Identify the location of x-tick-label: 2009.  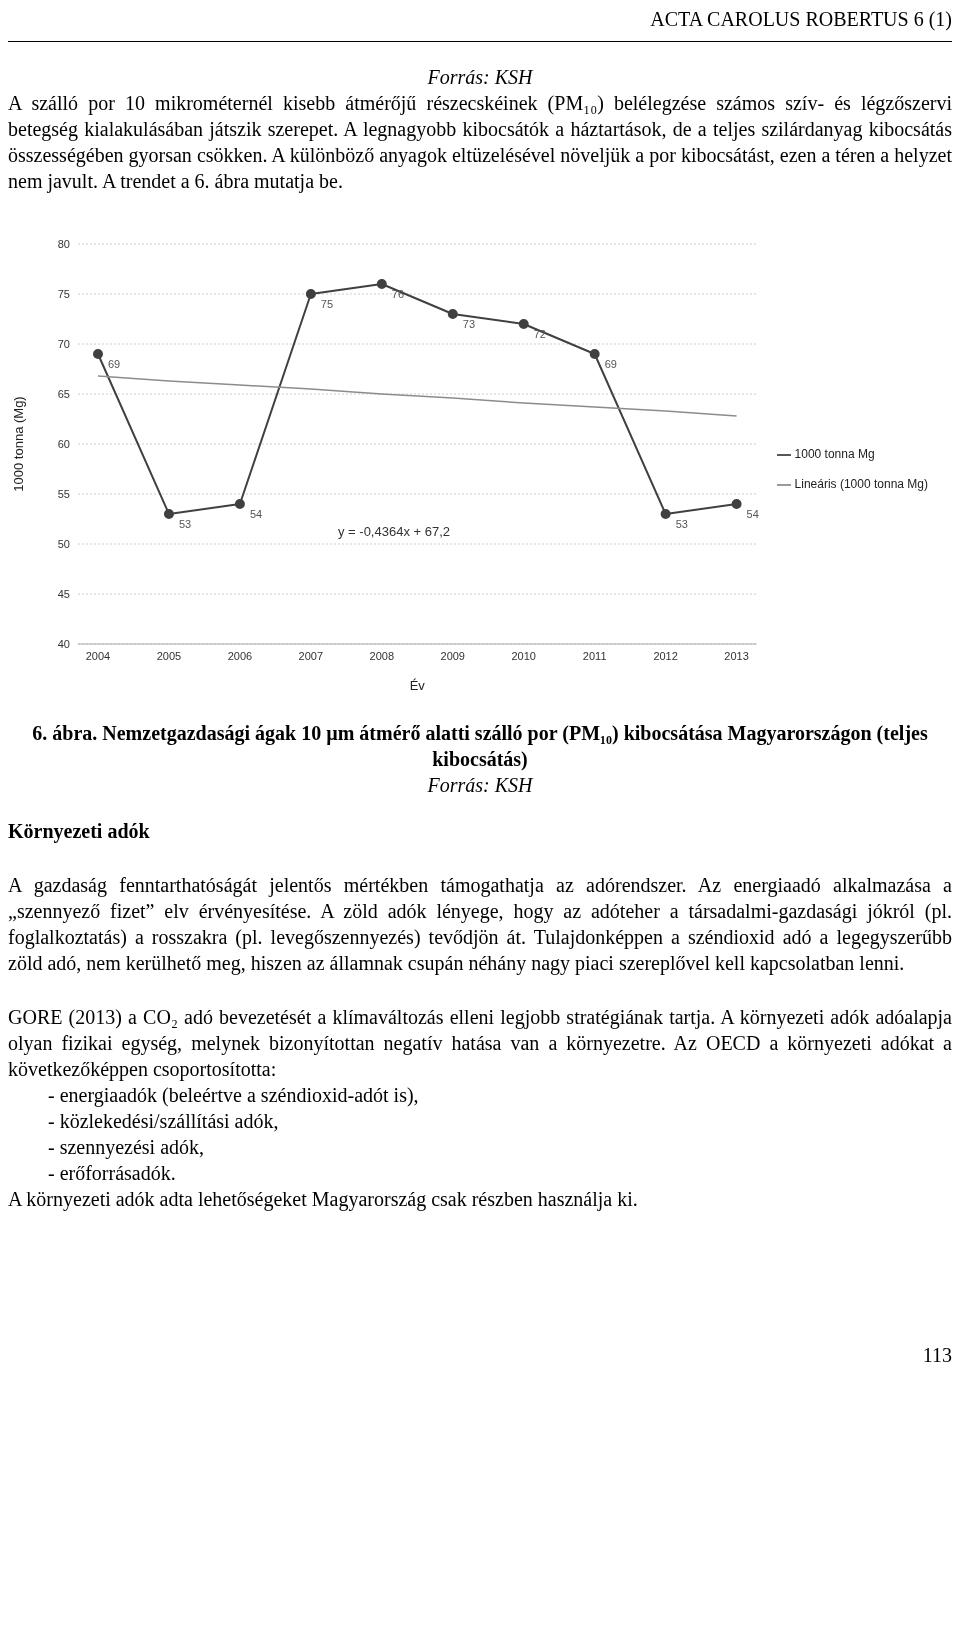
(453, 655).